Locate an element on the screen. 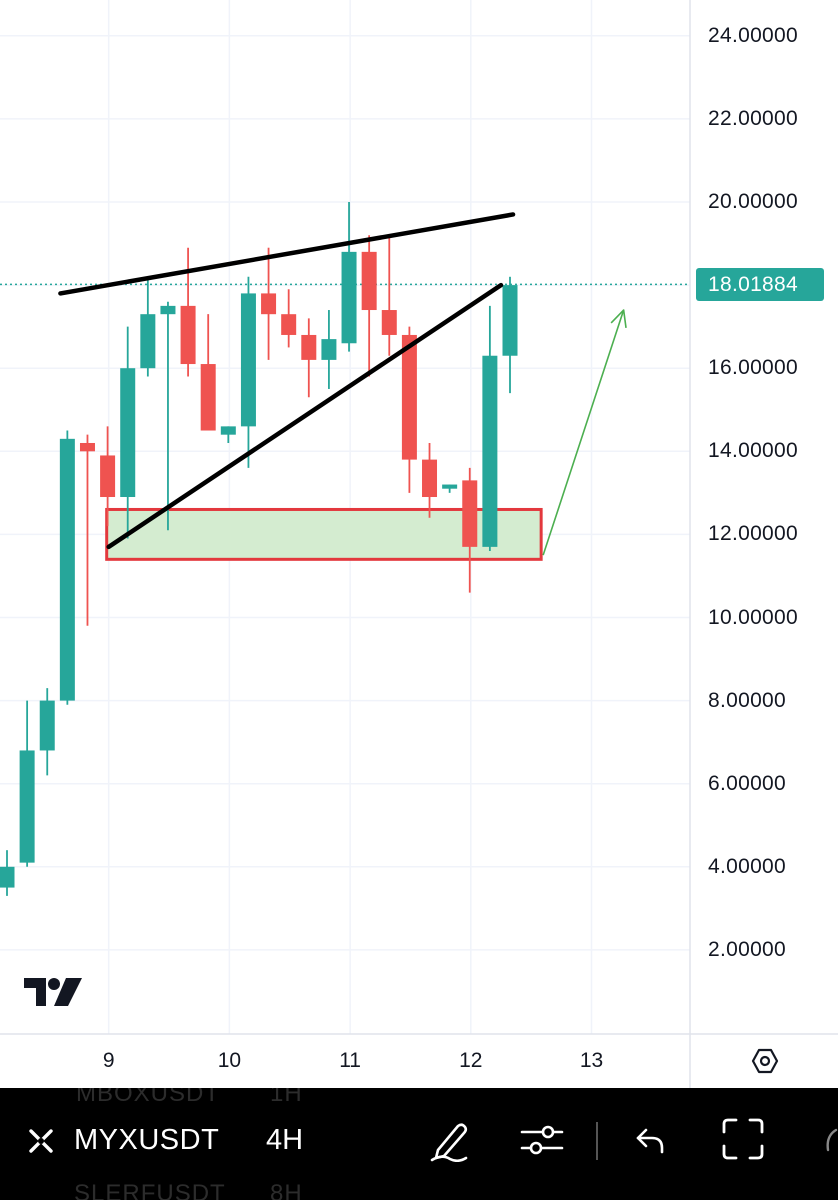 The width and height of the screenshot is (838, 1200). date-axis-label: 9 is located at coordinates (108, 1060).